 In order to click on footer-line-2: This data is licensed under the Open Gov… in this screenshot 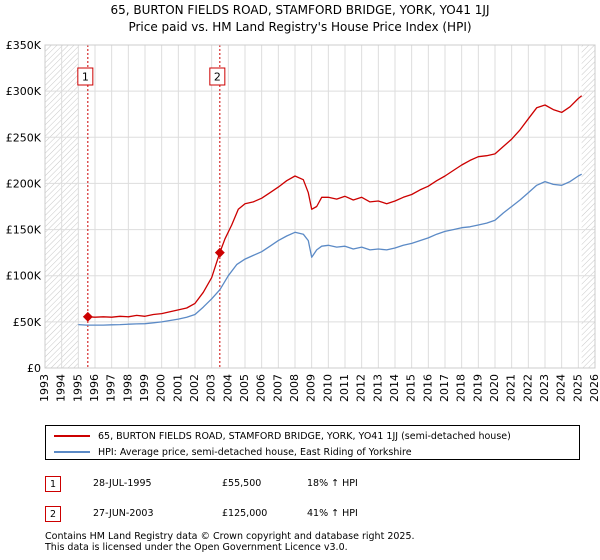, I will do `click(196, 547)`.